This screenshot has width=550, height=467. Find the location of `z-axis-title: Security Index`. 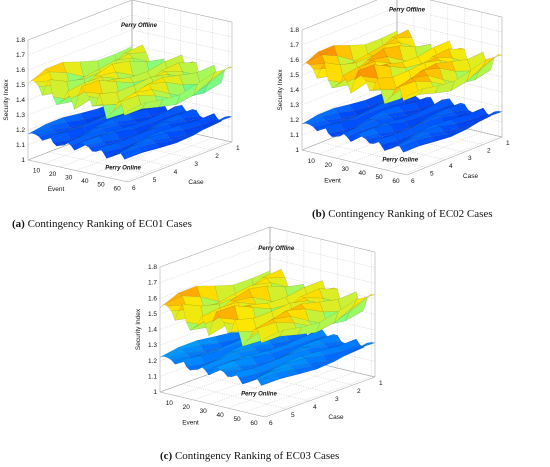

z-axis-title: Security Index is located at coordinates (280, 90).